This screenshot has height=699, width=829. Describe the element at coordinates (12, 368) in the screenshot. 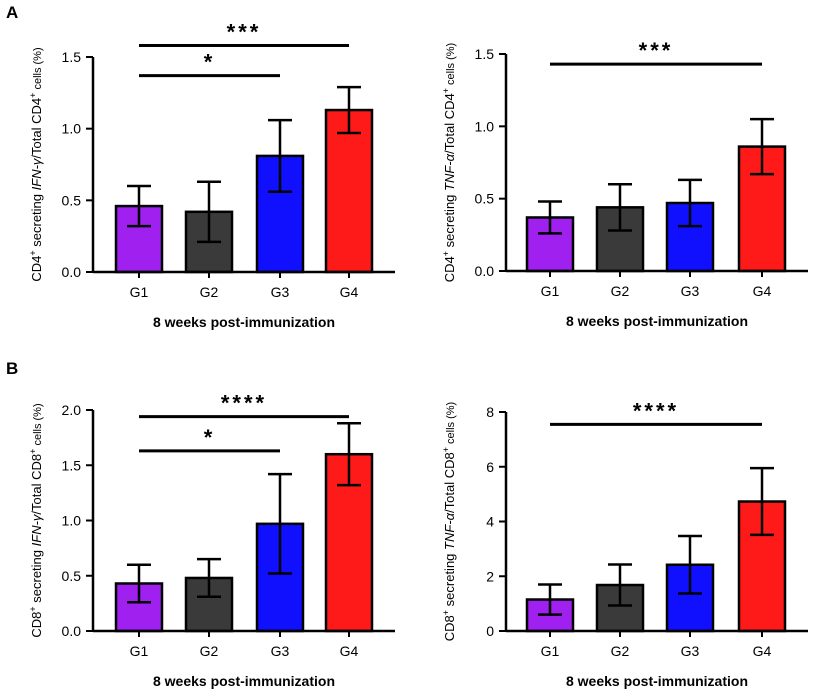

I see `panel-label-b: B` at that location.